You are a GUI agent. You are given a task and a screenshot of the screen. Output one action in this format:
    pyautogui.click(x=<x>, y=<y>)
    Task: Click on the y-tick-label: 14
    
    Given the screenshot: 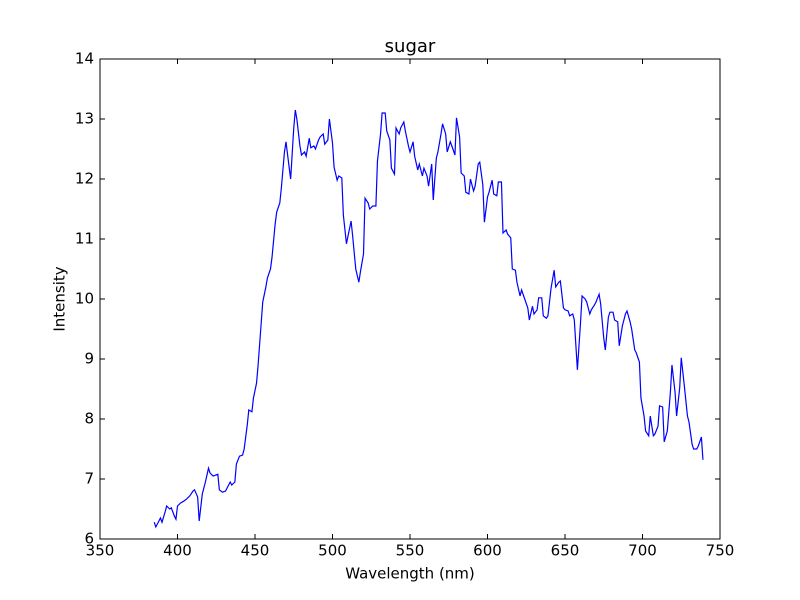 What is the action you would take?
    pyautogui.click(x=84, y=59)
    